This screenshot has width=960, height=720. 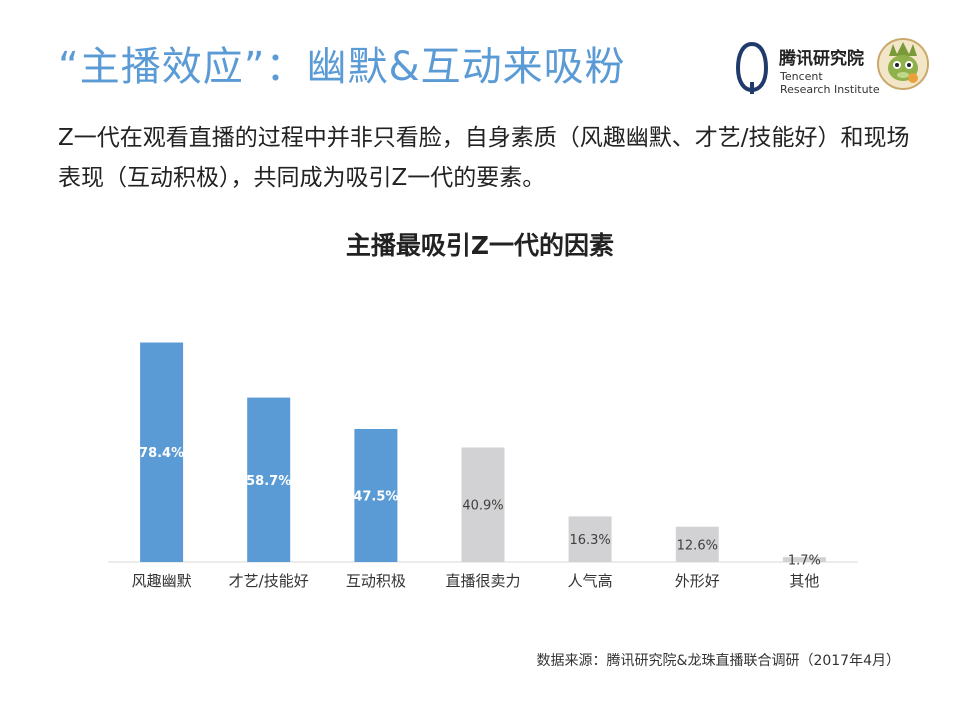 I want to click on logo-text-en-line2: Research Institute, so click(x=830, y=89).